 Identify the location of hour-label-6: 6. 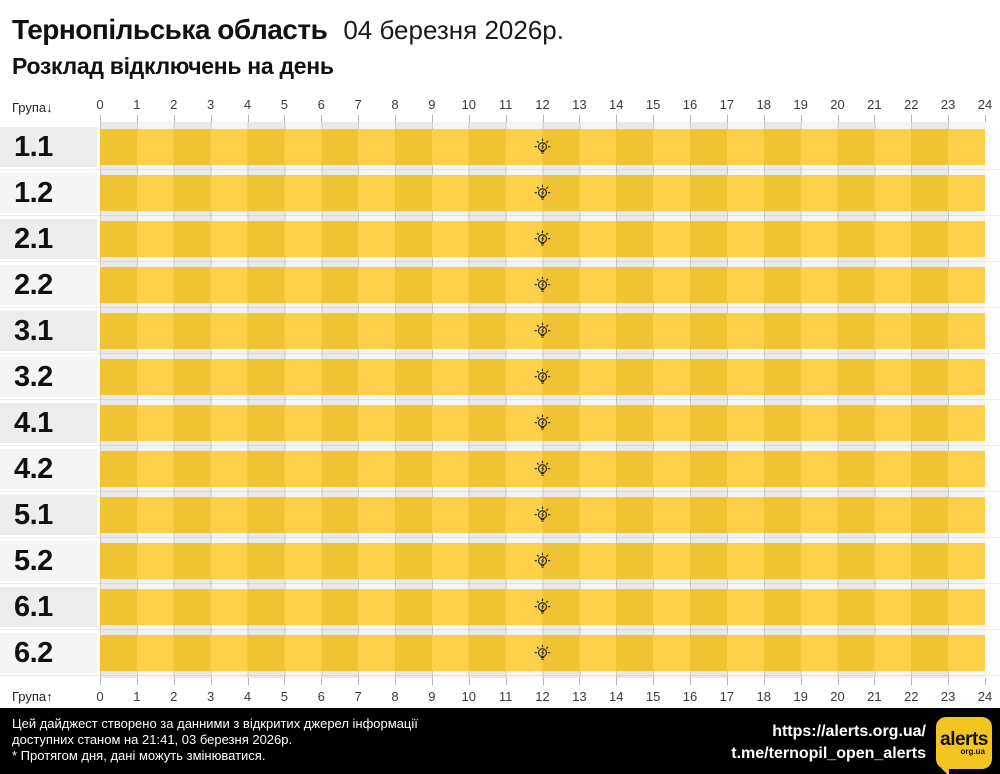
(321, 104).